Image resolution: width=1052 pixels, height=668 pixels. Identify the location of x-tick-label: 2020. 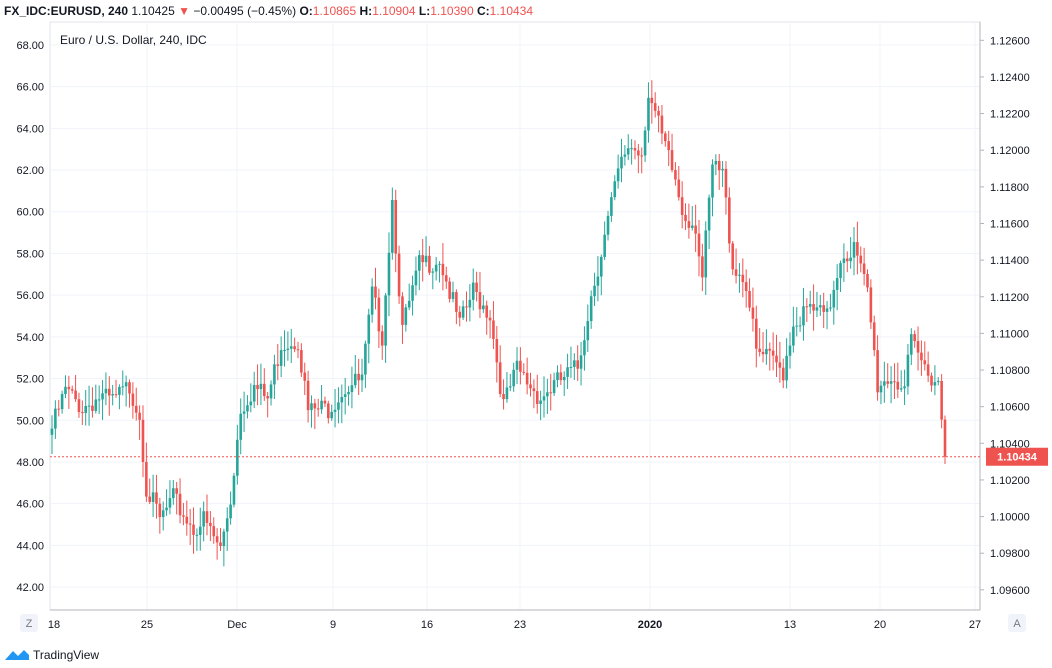
(650, 625).